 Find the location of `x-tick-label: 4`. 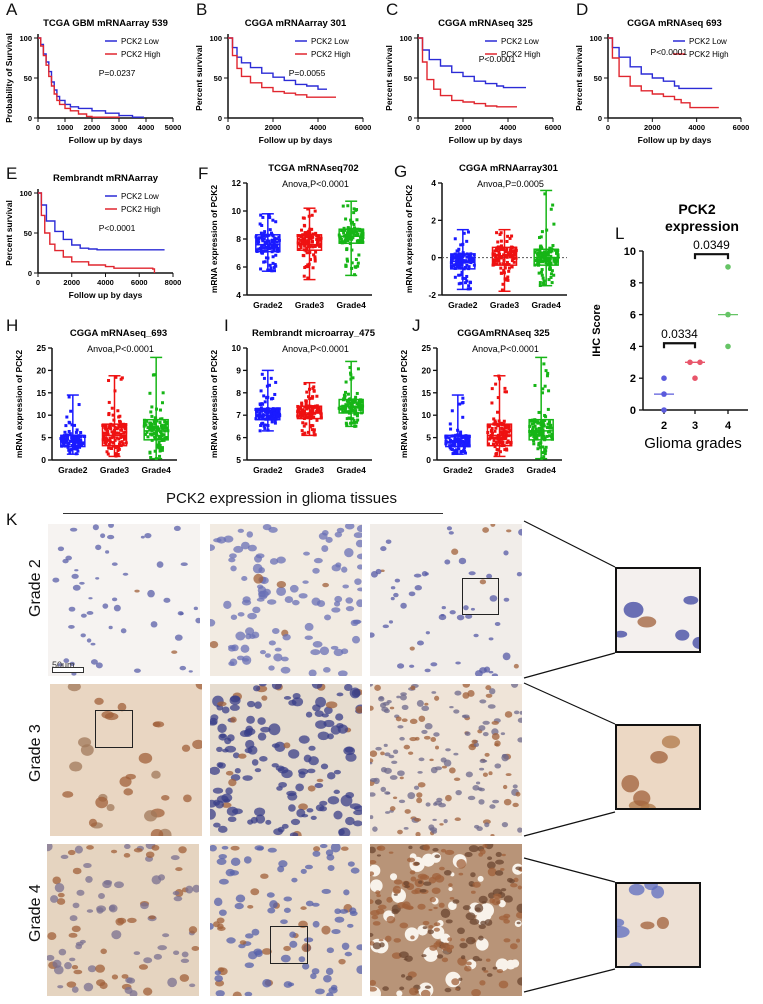

x-tick-label: 4 is located at coordinates (728, 426).